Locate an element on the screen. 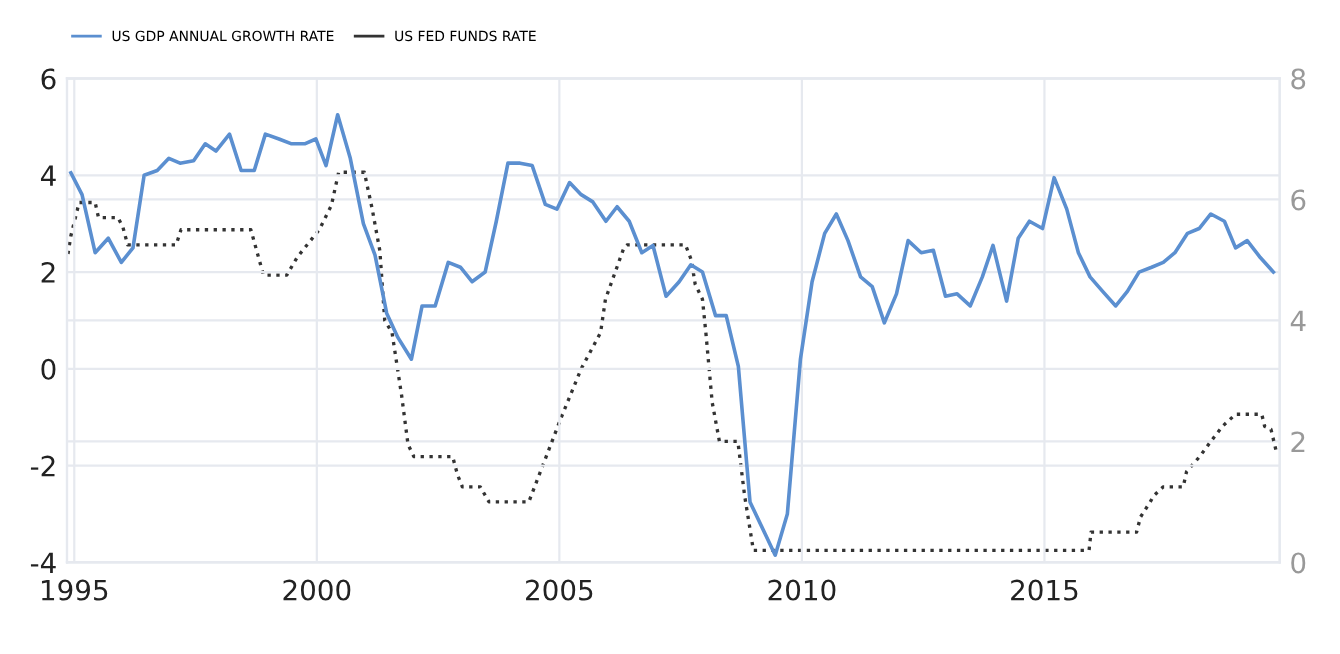 This screenshot has width=1340, height=654. y-tick-label: 6 is located at coordinates (48, 79).